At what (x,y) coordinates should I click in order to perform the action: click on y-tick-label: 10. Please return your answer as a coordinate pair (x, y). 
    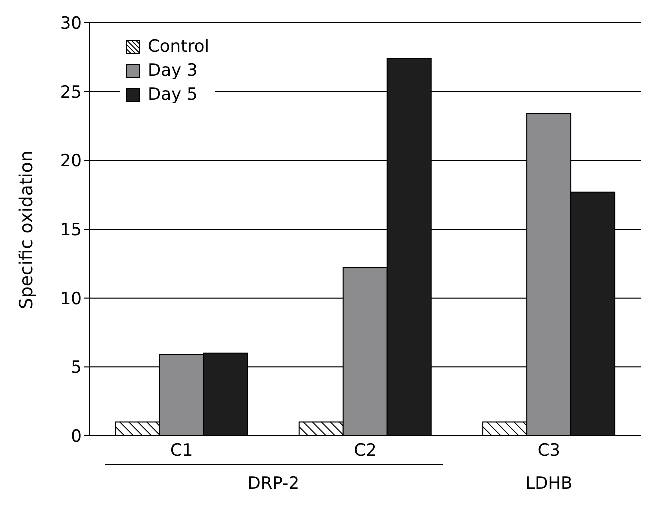
    Looking at the image, I should click on (71, 299).